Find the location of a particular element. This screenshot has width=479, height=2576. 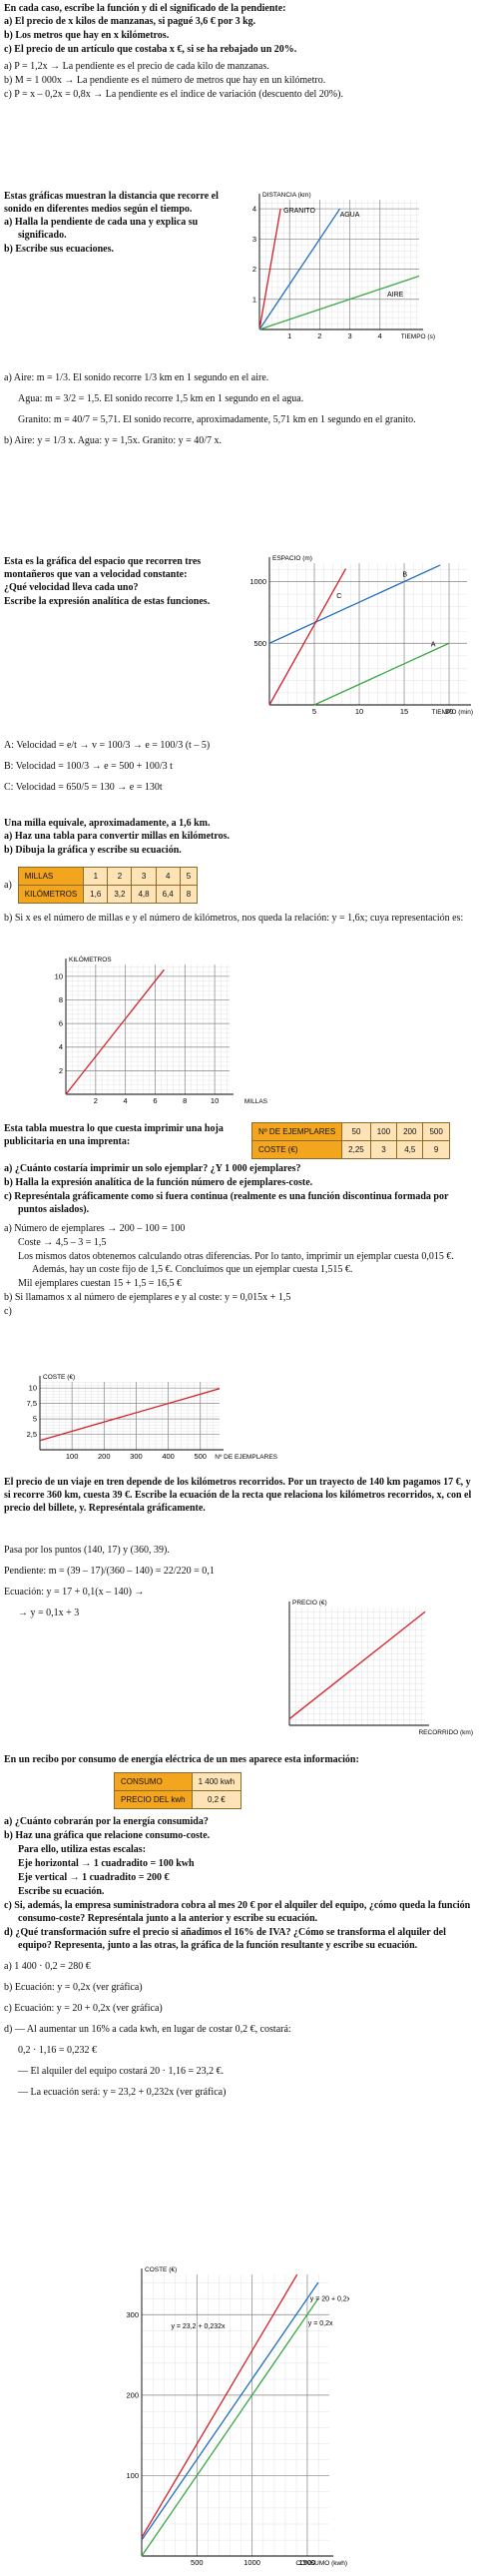

table-cell: 6,4 is located at coordinates (168, 894).